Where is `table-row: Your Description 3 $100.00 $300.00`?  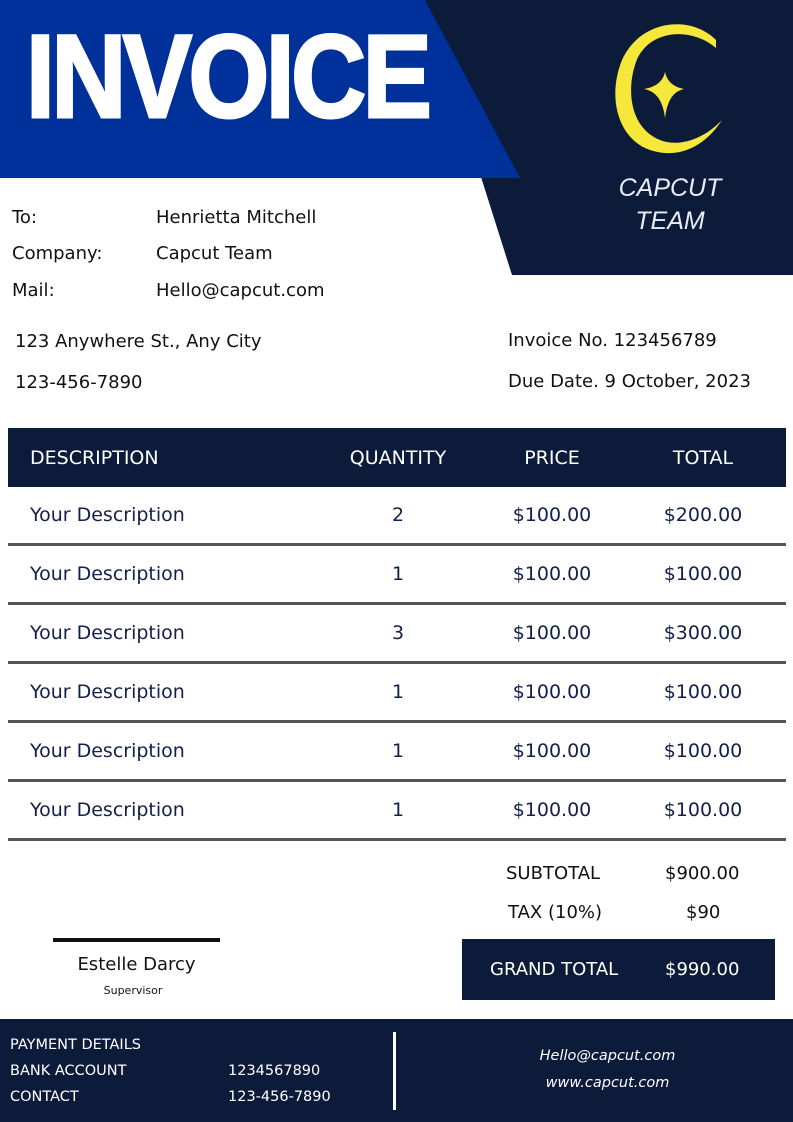 table-row: Your Description 3 $100.00 $300.00 is located at coordinates (397, 634).